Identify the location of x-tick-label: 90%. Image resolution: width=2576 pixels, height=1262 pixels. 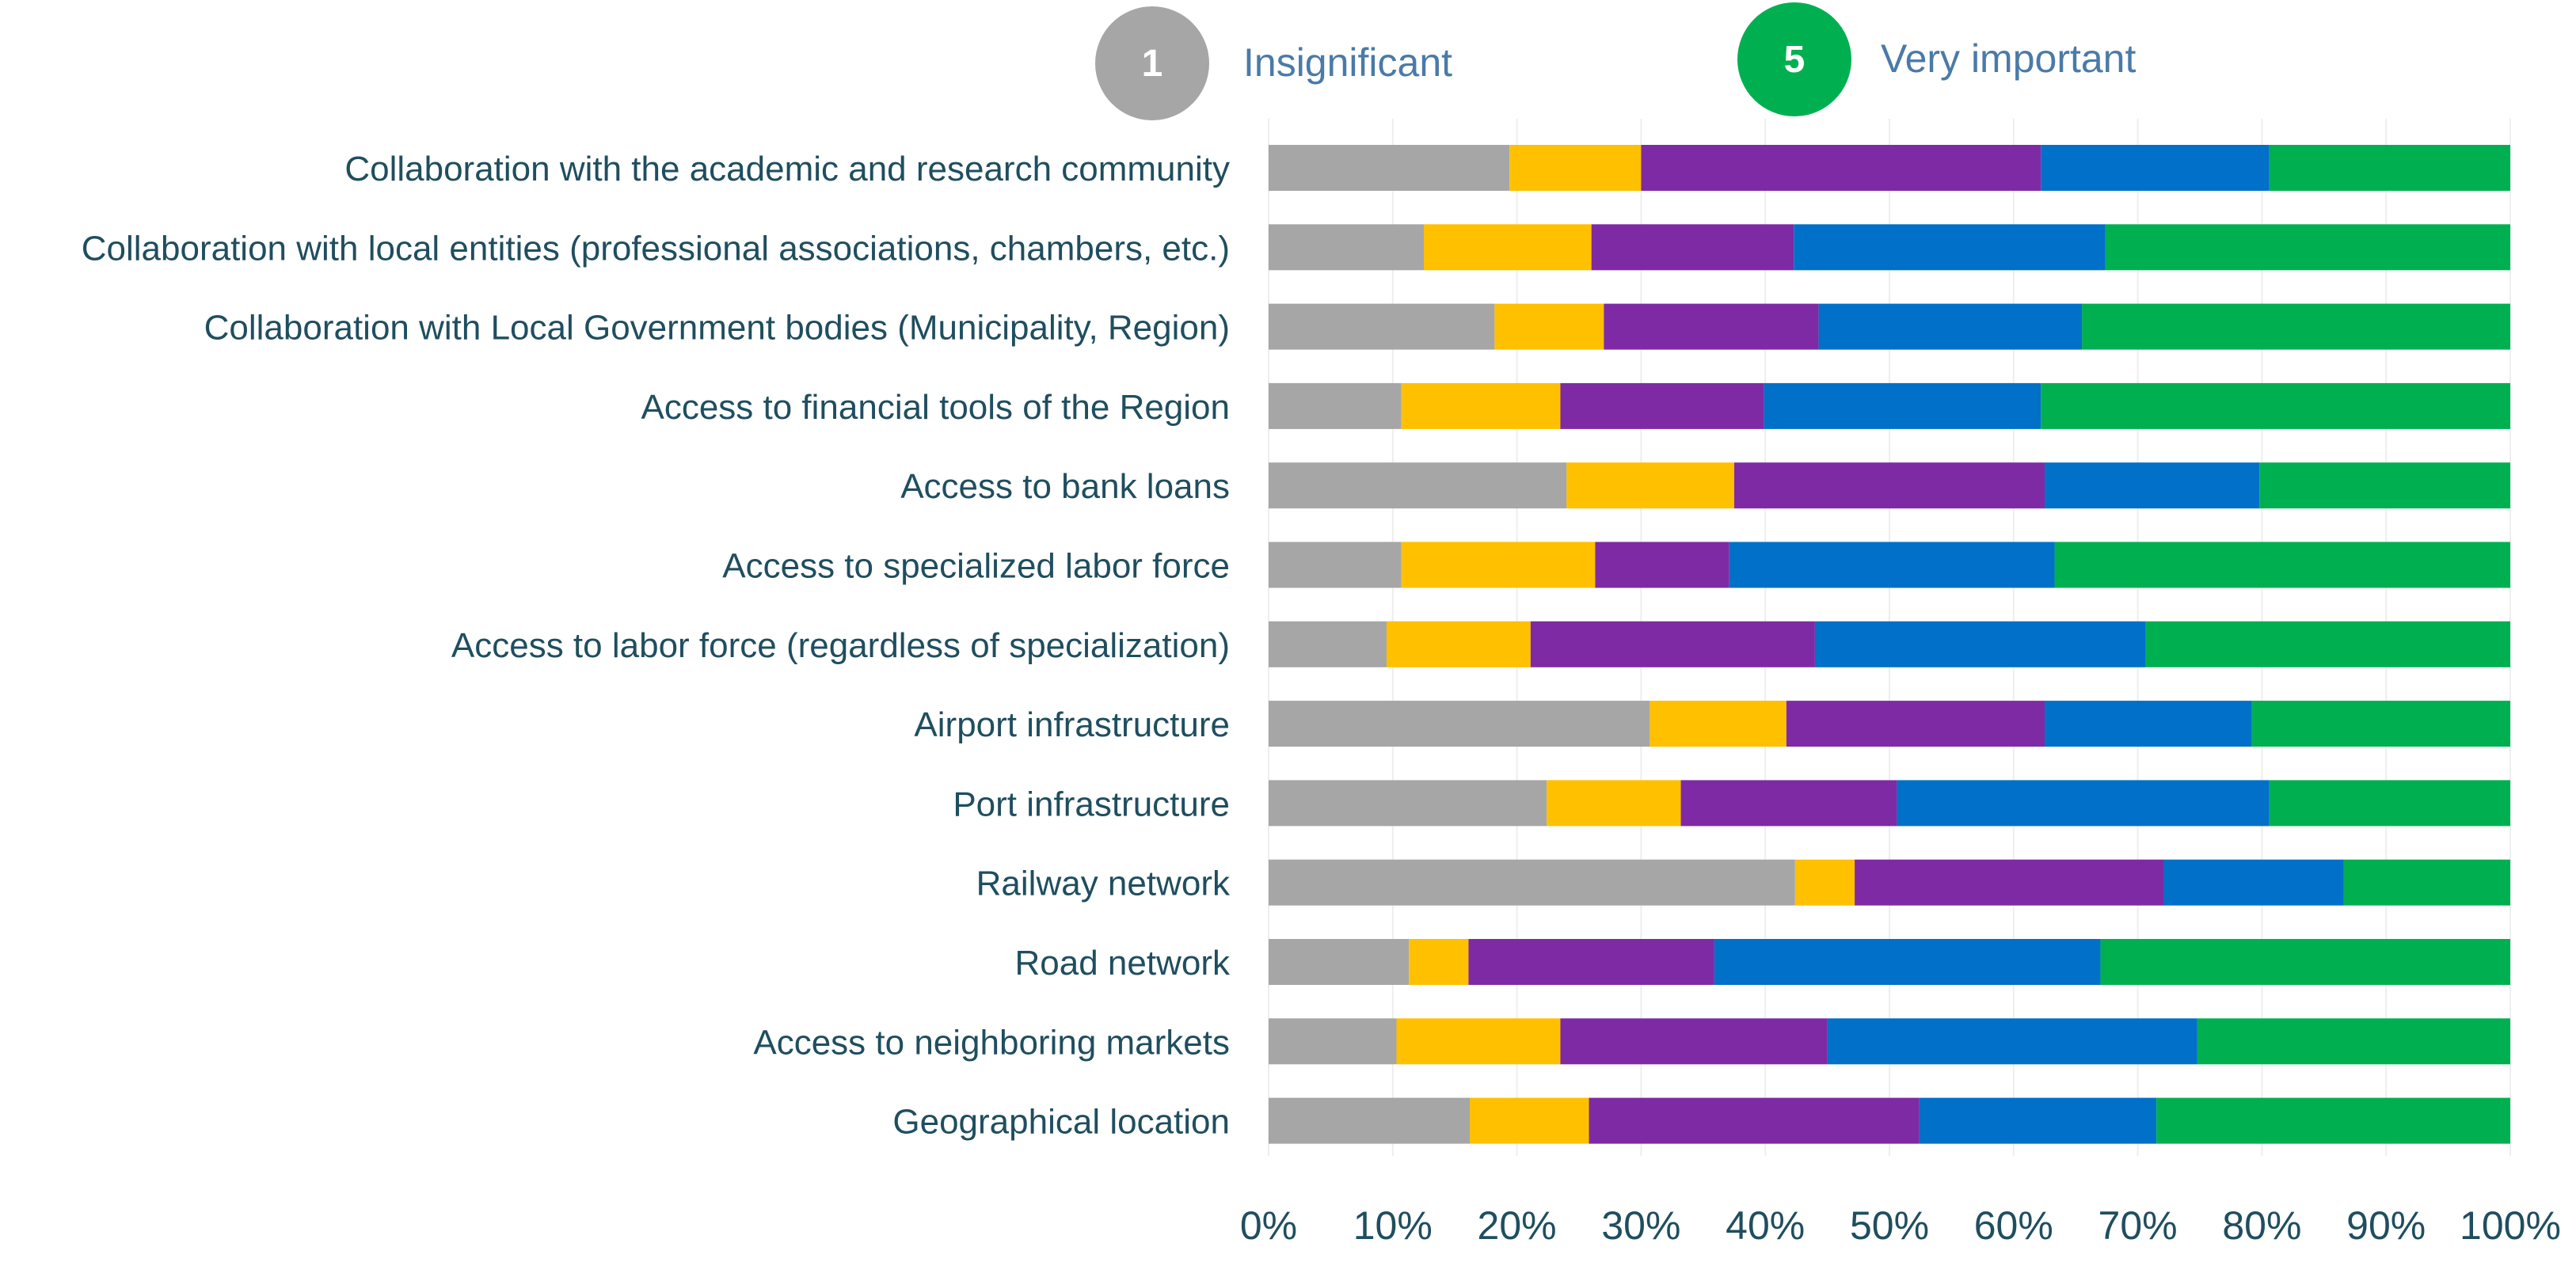
(2386, 1225).